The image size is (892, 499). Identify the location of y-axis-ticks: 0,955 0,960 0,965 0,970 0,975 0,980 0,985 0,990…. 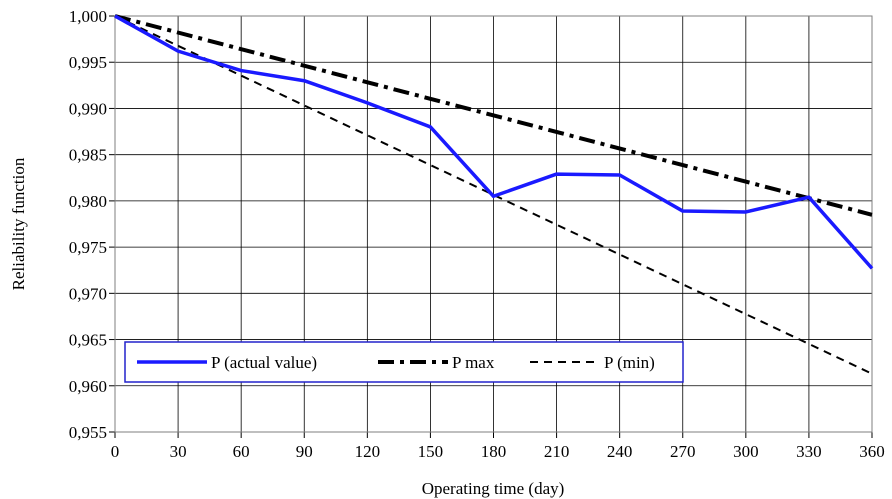
(92, 224).